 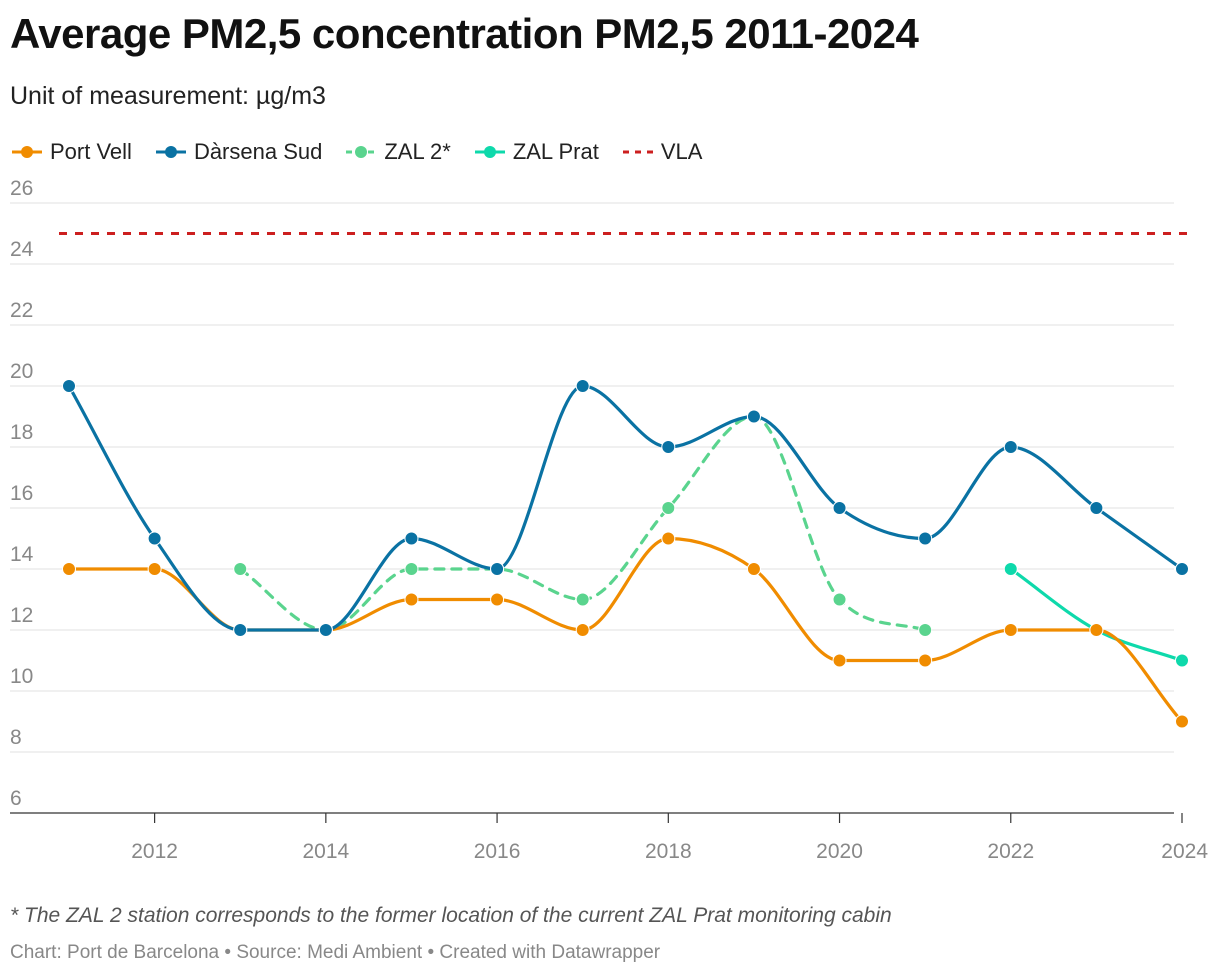 I want to click on point-zal-prat-2024, so click(x=1182, y=660).